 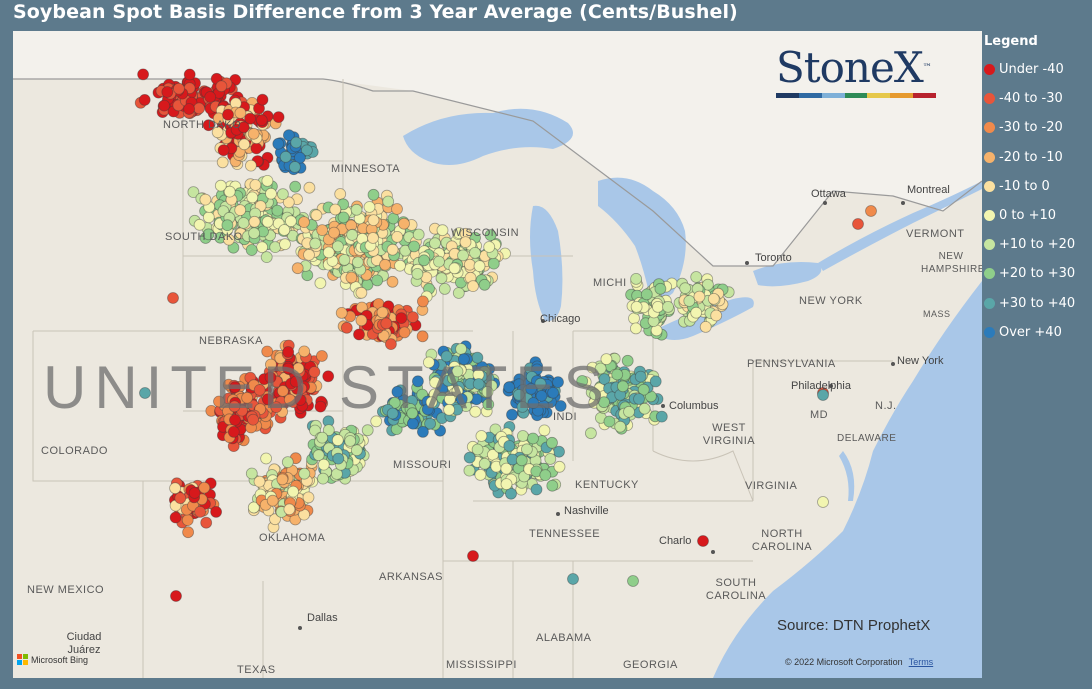 What do you see at coordinates (1037, 98) in the screenshot?
I see `legend-item: -40 to -30` at bounding box center [1037, 98].